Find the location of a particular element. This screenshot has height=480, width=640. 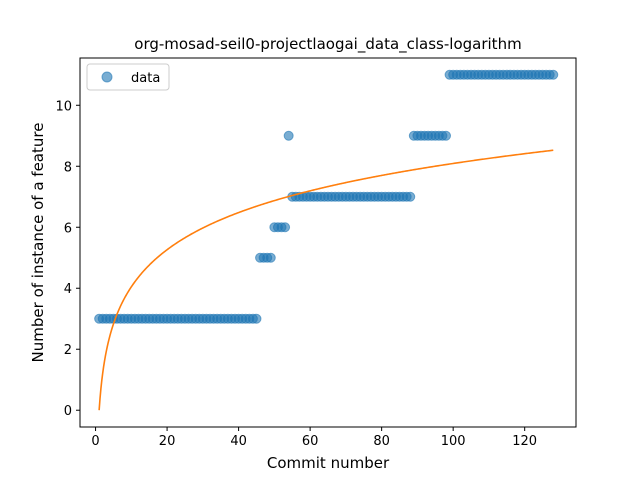

x-axis-label: Commit number is located at coordinates (328, 463).